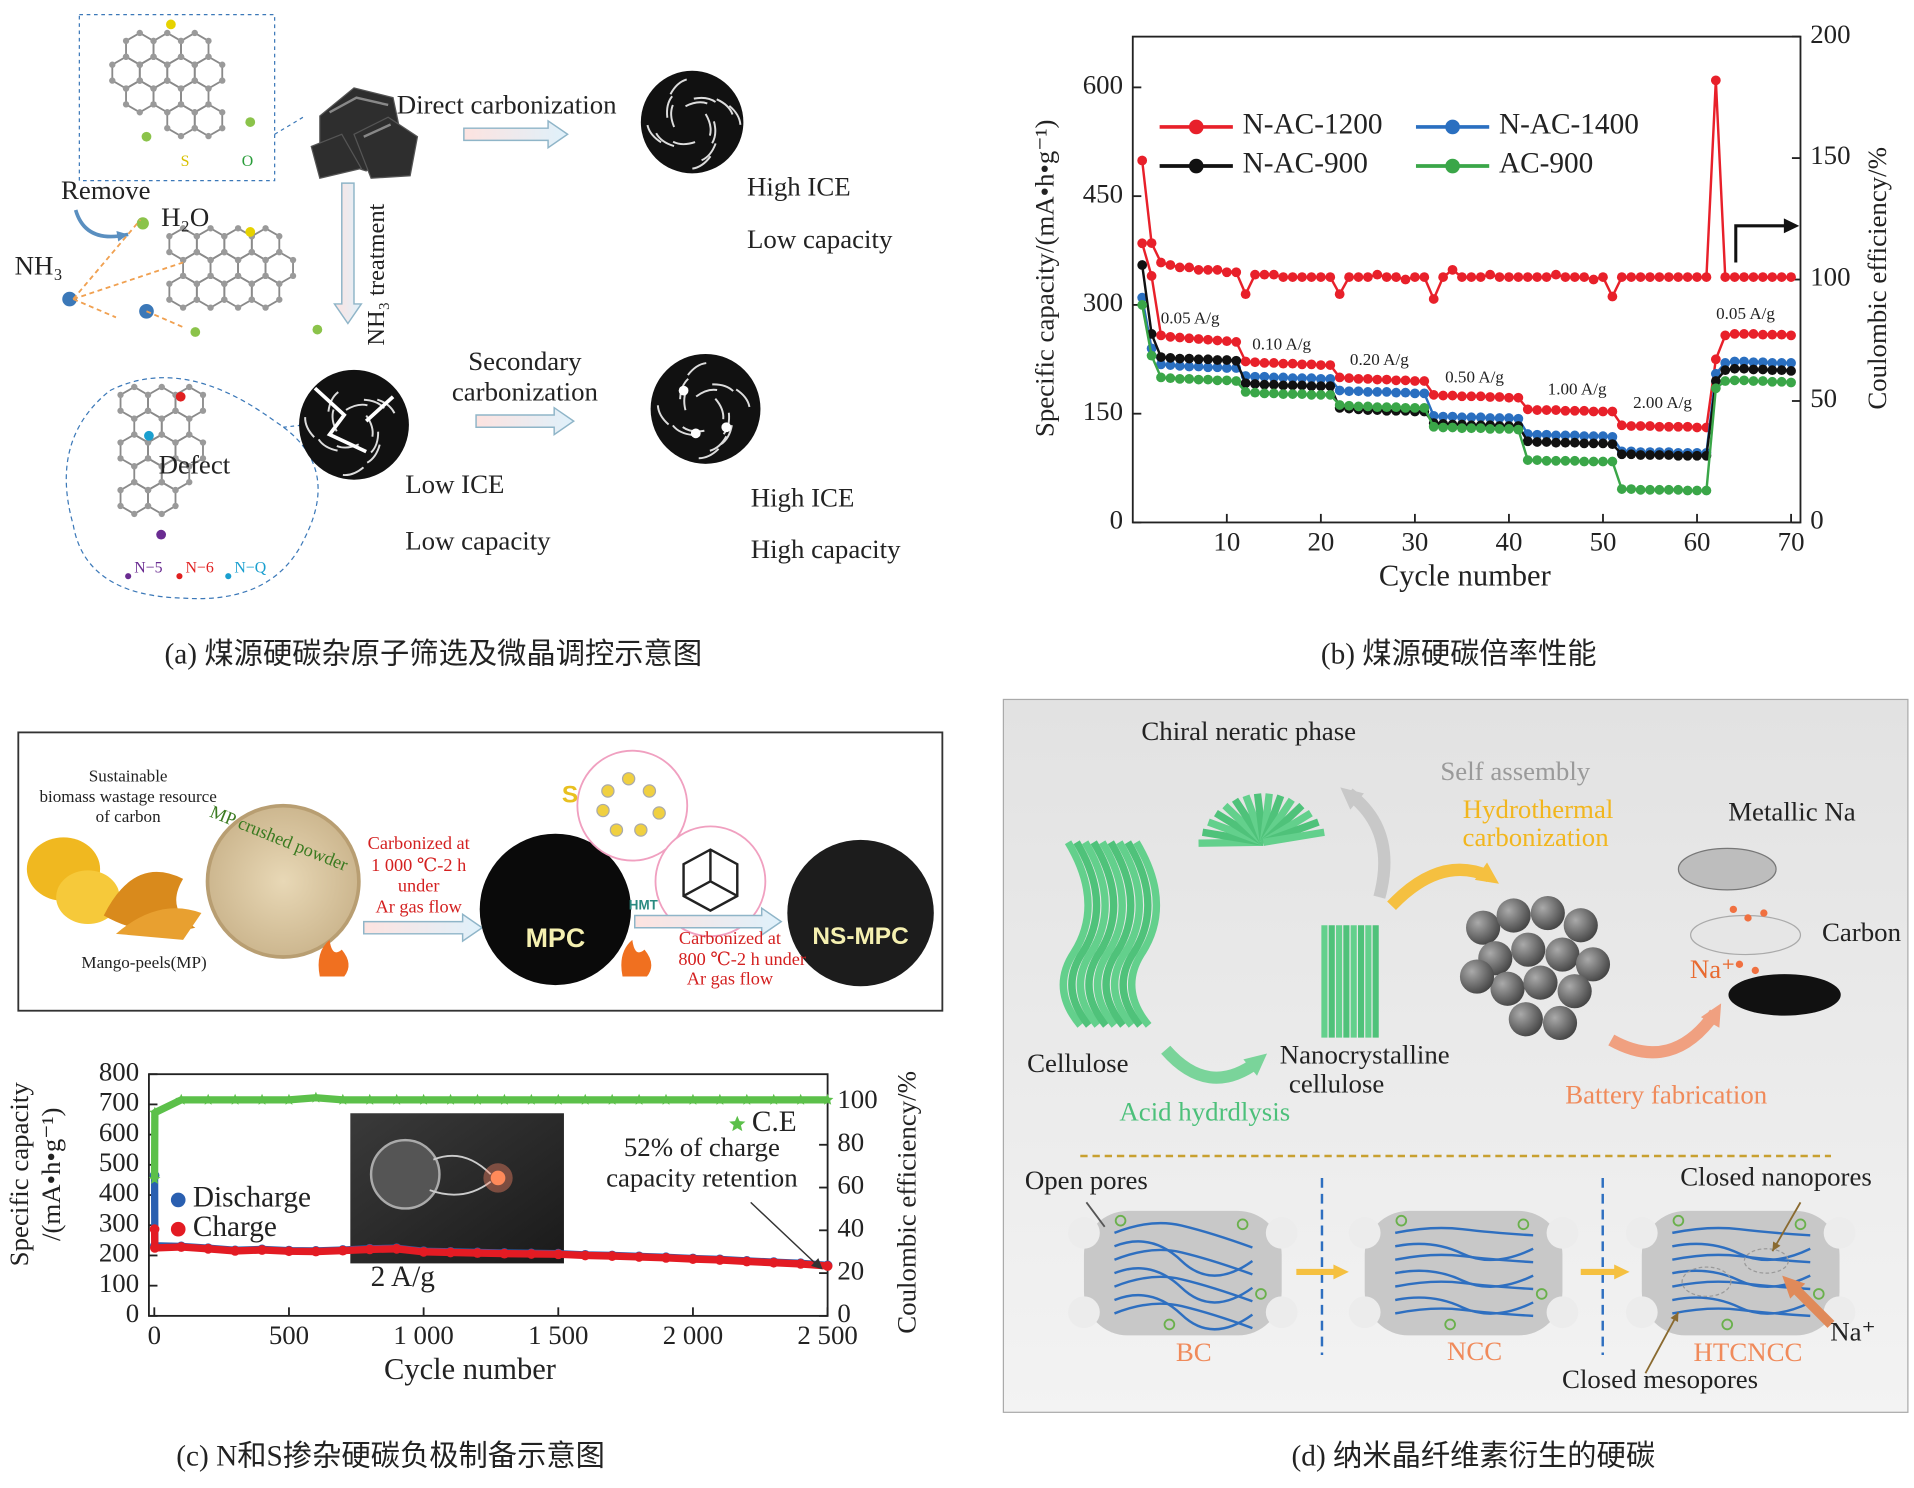  Describe the element at coordinates (1574, 991) in the screenshot. I see `carbon-sphere` at that location.